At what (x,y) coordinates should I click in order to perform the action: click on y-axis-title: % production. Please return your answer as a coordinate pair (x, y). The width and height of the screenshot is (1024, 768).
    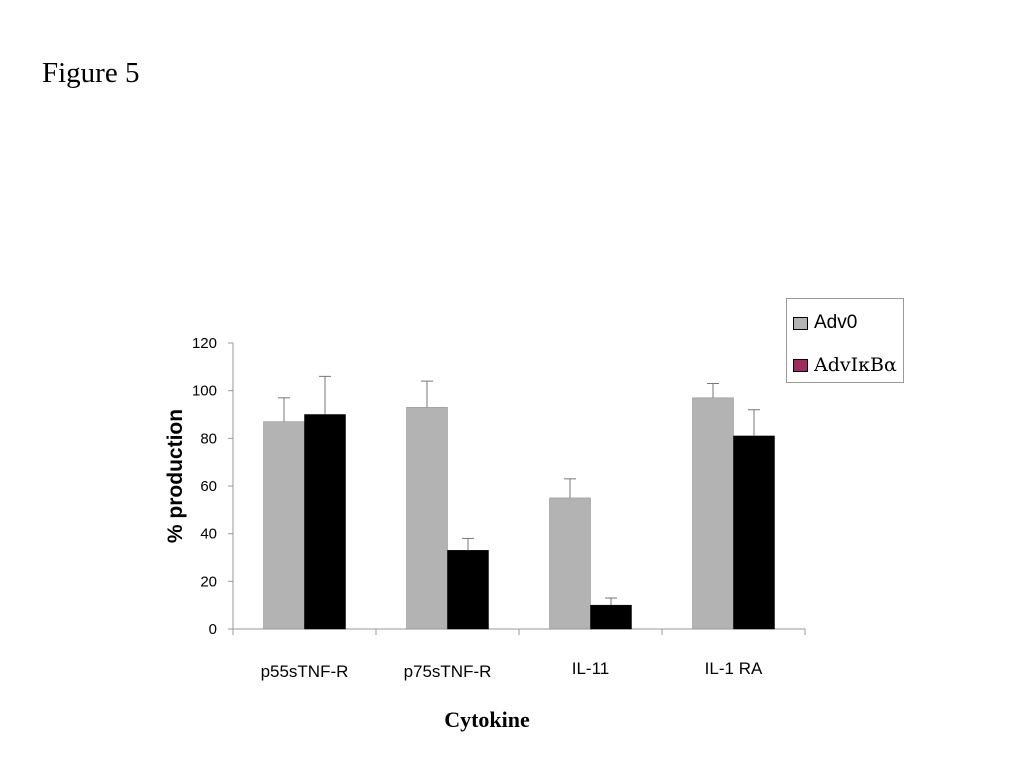
    Looking at the image, I should click on (175, 476).